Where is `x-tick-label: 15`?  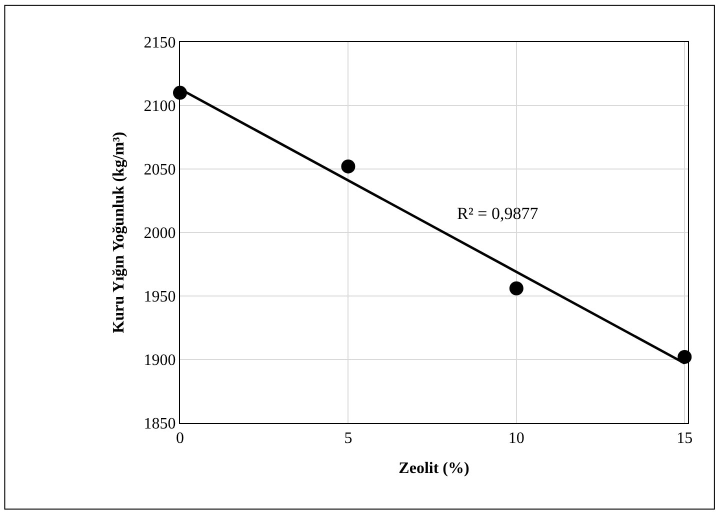
x-tick-label: 15 is located at coordinates (684, 439).